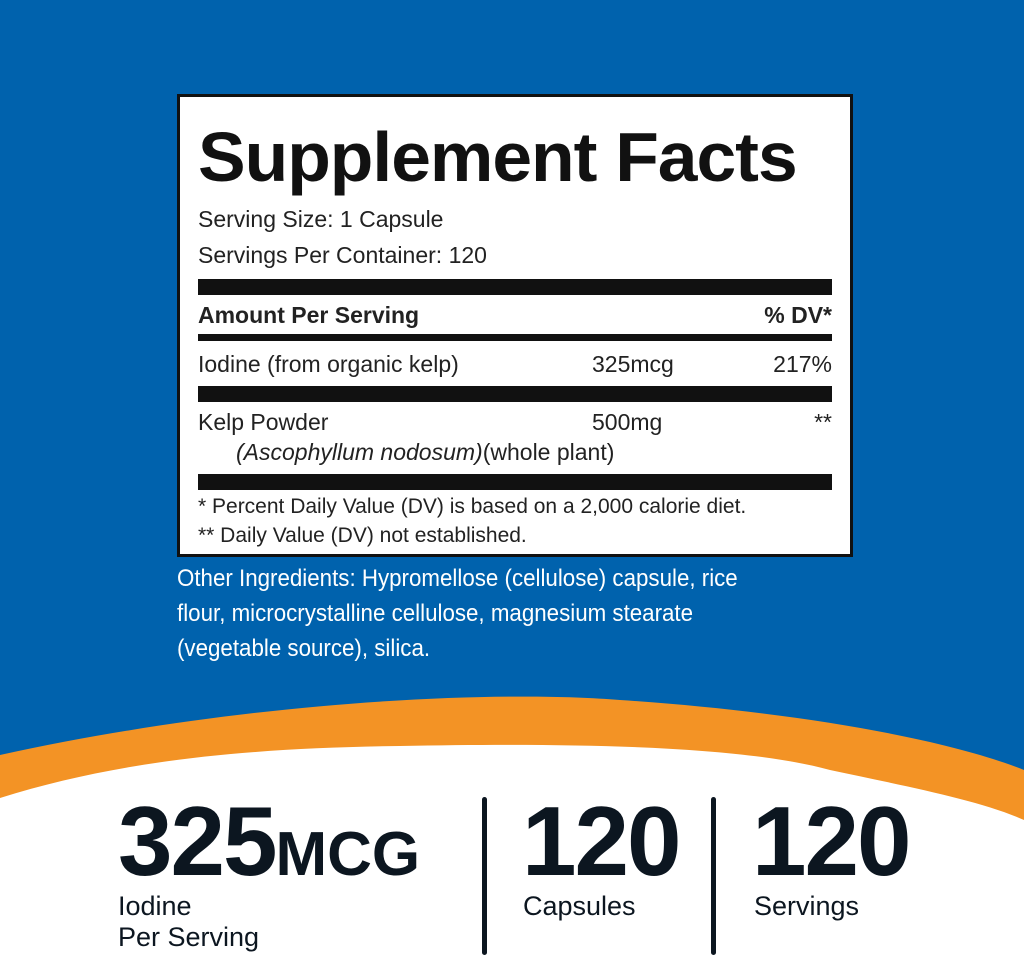 This screenshot has width=1024, height=957. Describe the element at coordinates (309, 315) in the screenshot. I see `amount-header: Amount Per Serving` at that location.